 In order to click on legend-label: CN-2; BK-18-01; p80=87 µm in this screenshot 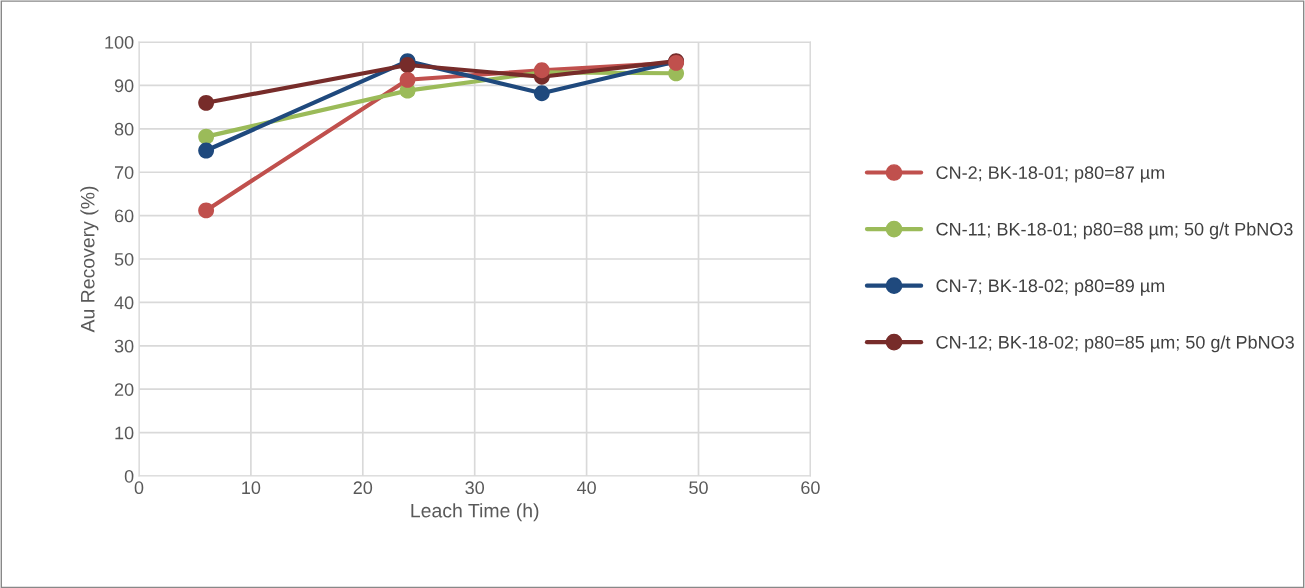, I will do `click(1050, 174)`.